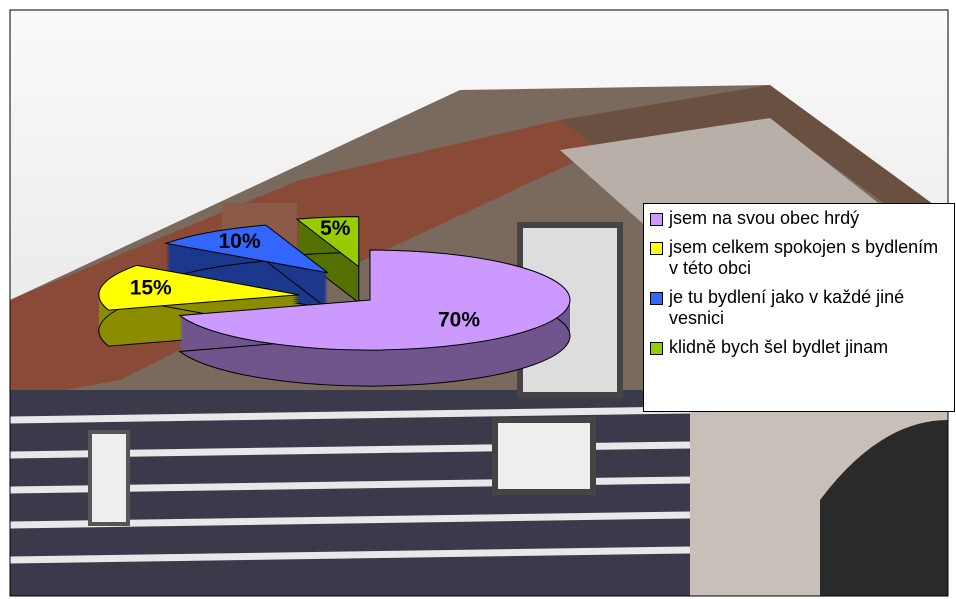 The image size is (956, 599). Describe the element at coordinates (787, 307) in the screenshot. I see `legend-label: je tu bydlení jako v každé jiné vesnici` at that location.